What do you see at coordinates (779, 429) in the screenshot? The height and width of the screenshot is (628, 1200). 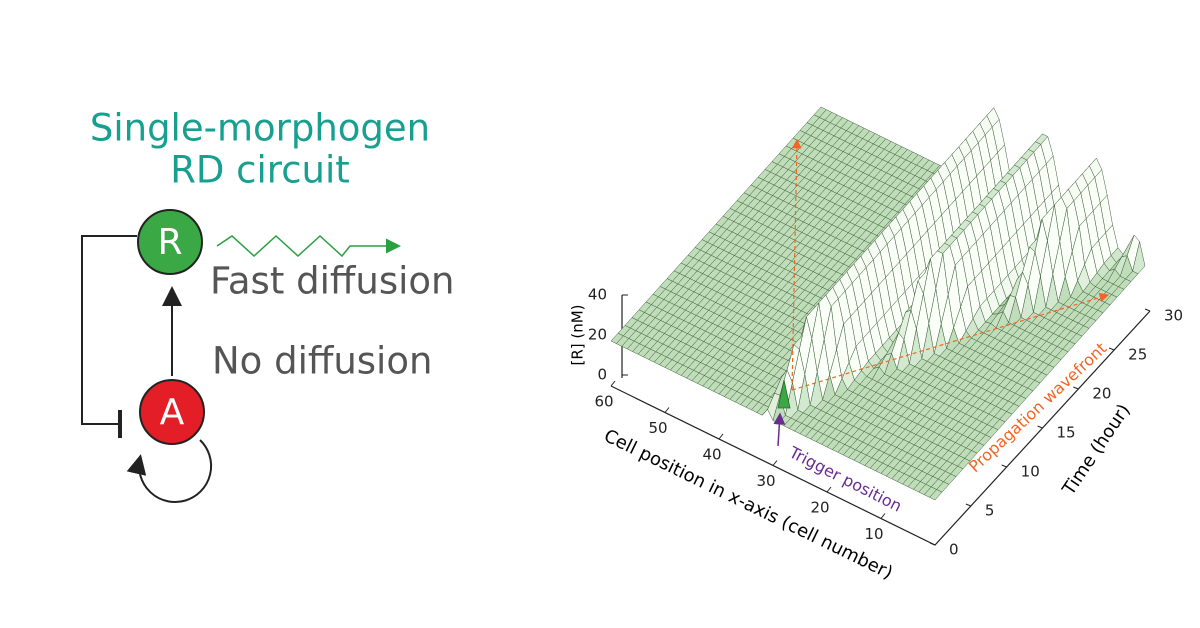 I see `trigger-arrow` at bounding box center [779, 429].